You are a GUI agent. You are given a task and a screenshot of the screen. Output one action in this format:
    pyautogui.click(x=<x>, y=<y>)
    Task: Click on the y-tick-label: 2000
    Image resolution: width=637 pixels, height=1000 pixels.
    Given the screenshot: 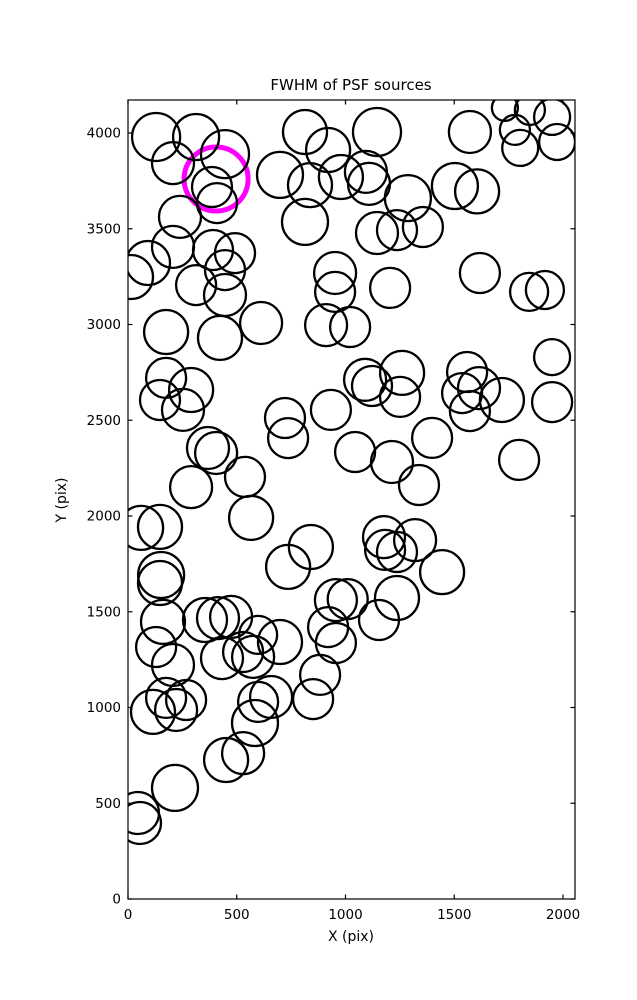 What is the action you would take?
    pyautogui.click(x=104, y=517)
    